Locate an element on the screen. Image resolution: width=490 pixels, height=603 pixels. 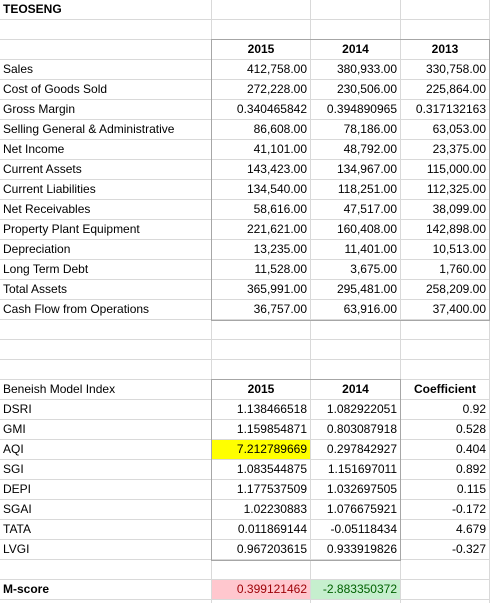
mscore-2014-cell: -2.883350372 is located at coordinates (355, 589).